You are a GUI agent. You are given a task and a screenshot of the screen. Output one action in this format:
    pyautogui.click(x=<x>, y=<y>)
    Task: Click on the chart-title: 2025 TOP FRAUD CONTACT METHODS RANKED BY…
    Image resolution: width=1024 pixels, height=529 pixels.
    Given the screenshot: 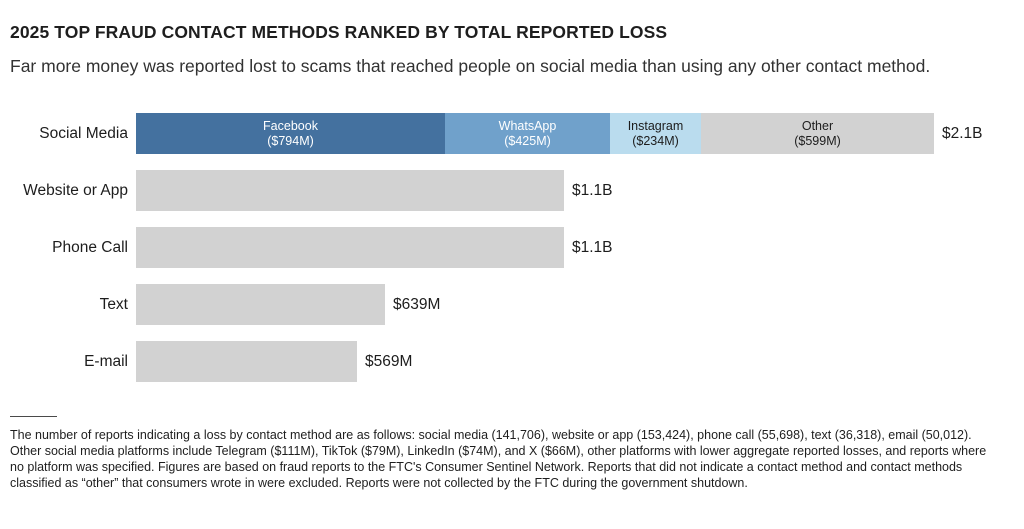 What is the action you would take?
    pyautogui.click(x=339, y=32)
    